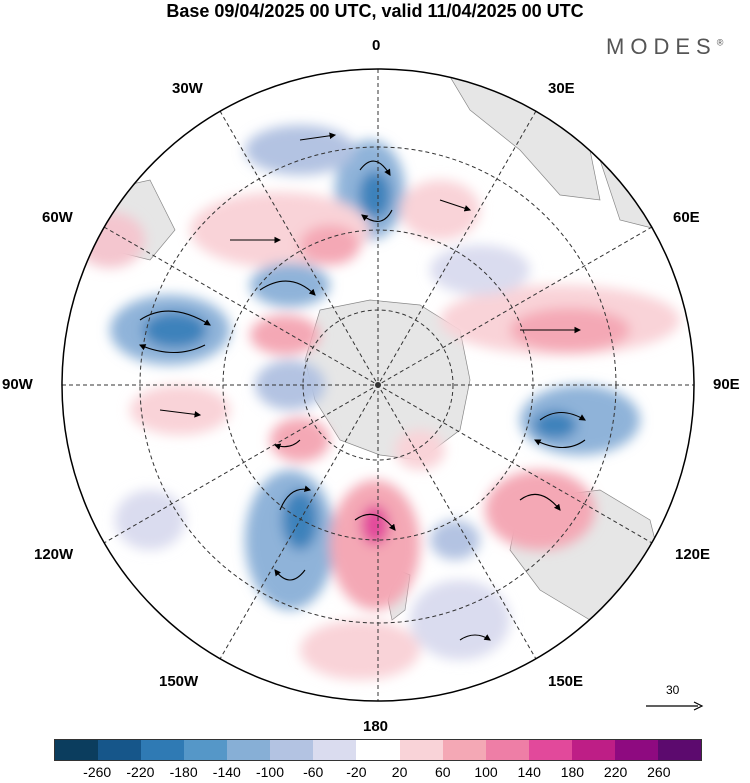 This screenshot has height=783, width=750. Describe the element at coordinates (313, 772) in the screenshot. I see `colorbar-tick-label: -60` at that location.